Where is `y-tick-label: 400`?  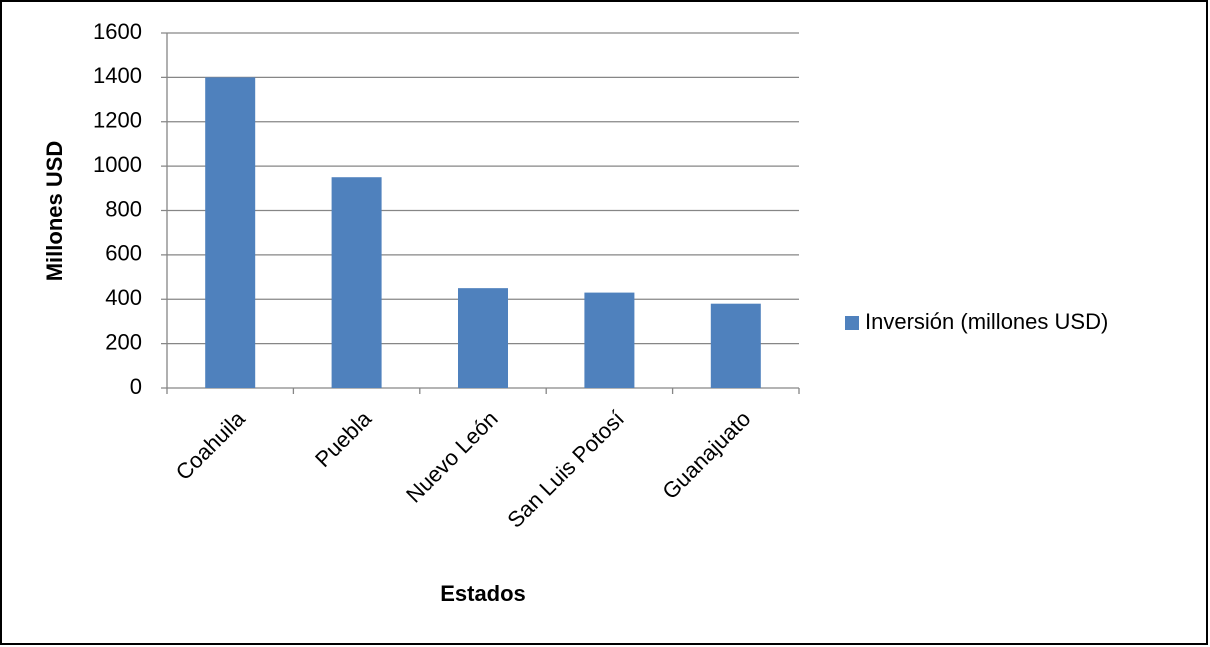
y-tick-label: 400 is located at coordinates (123, 297).